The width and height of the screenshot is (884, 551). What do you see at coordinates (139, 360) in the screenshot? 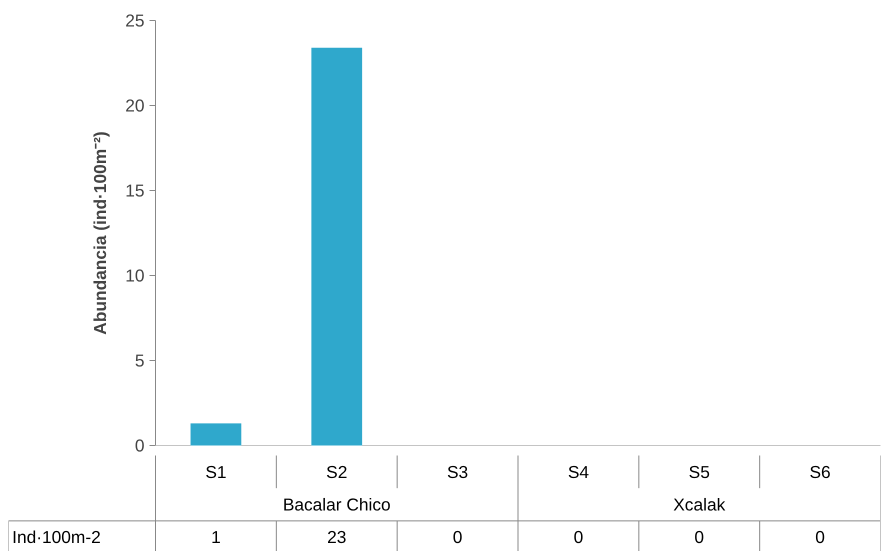
I see `y-tick-label: 5` at bounding box center [139, 360].